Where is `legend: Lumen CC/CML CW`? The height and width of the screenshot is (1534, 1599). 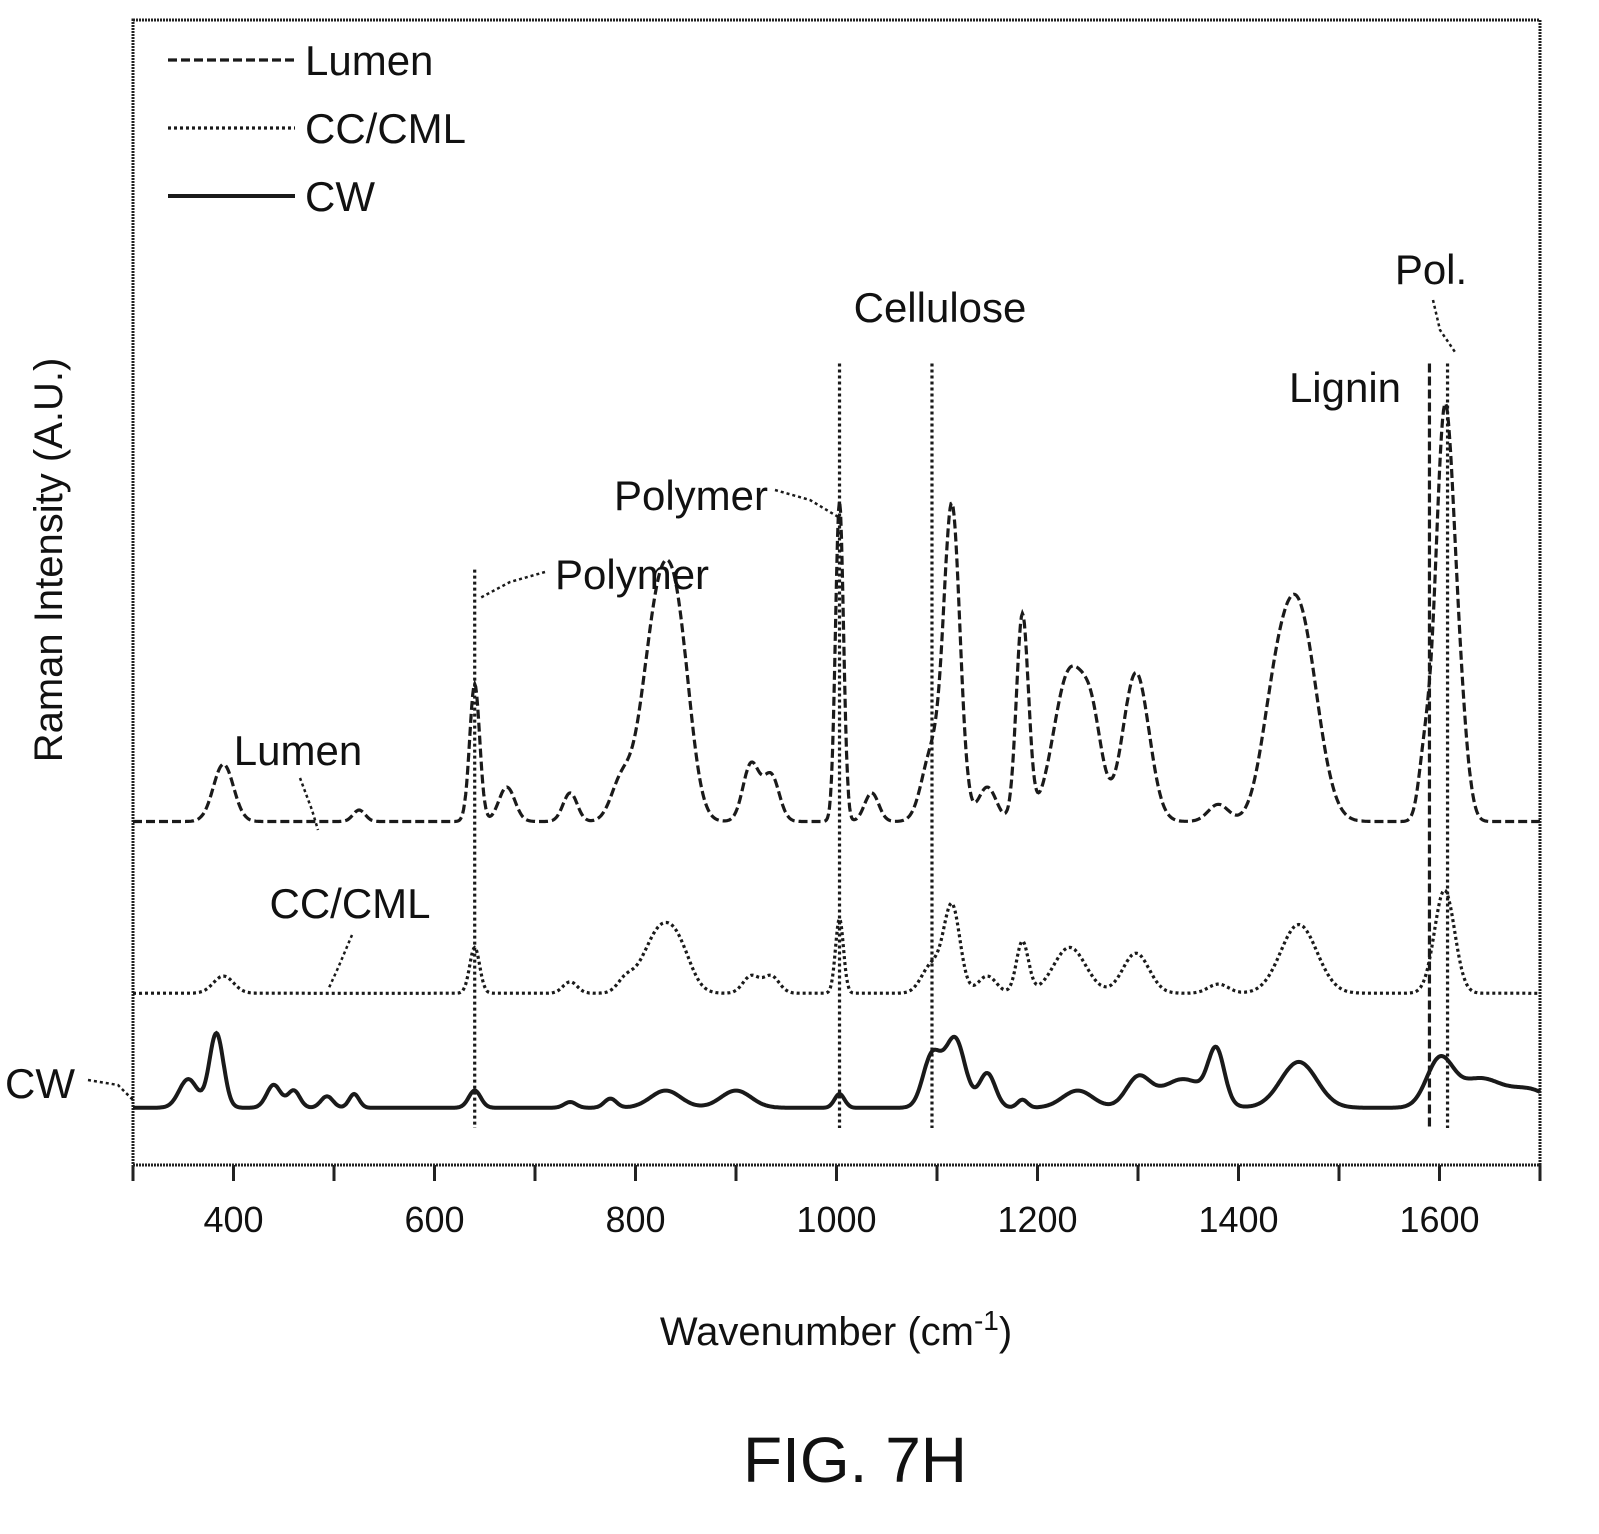
legend: Lumen CC/CML CW is located at coordinates (317, 128).